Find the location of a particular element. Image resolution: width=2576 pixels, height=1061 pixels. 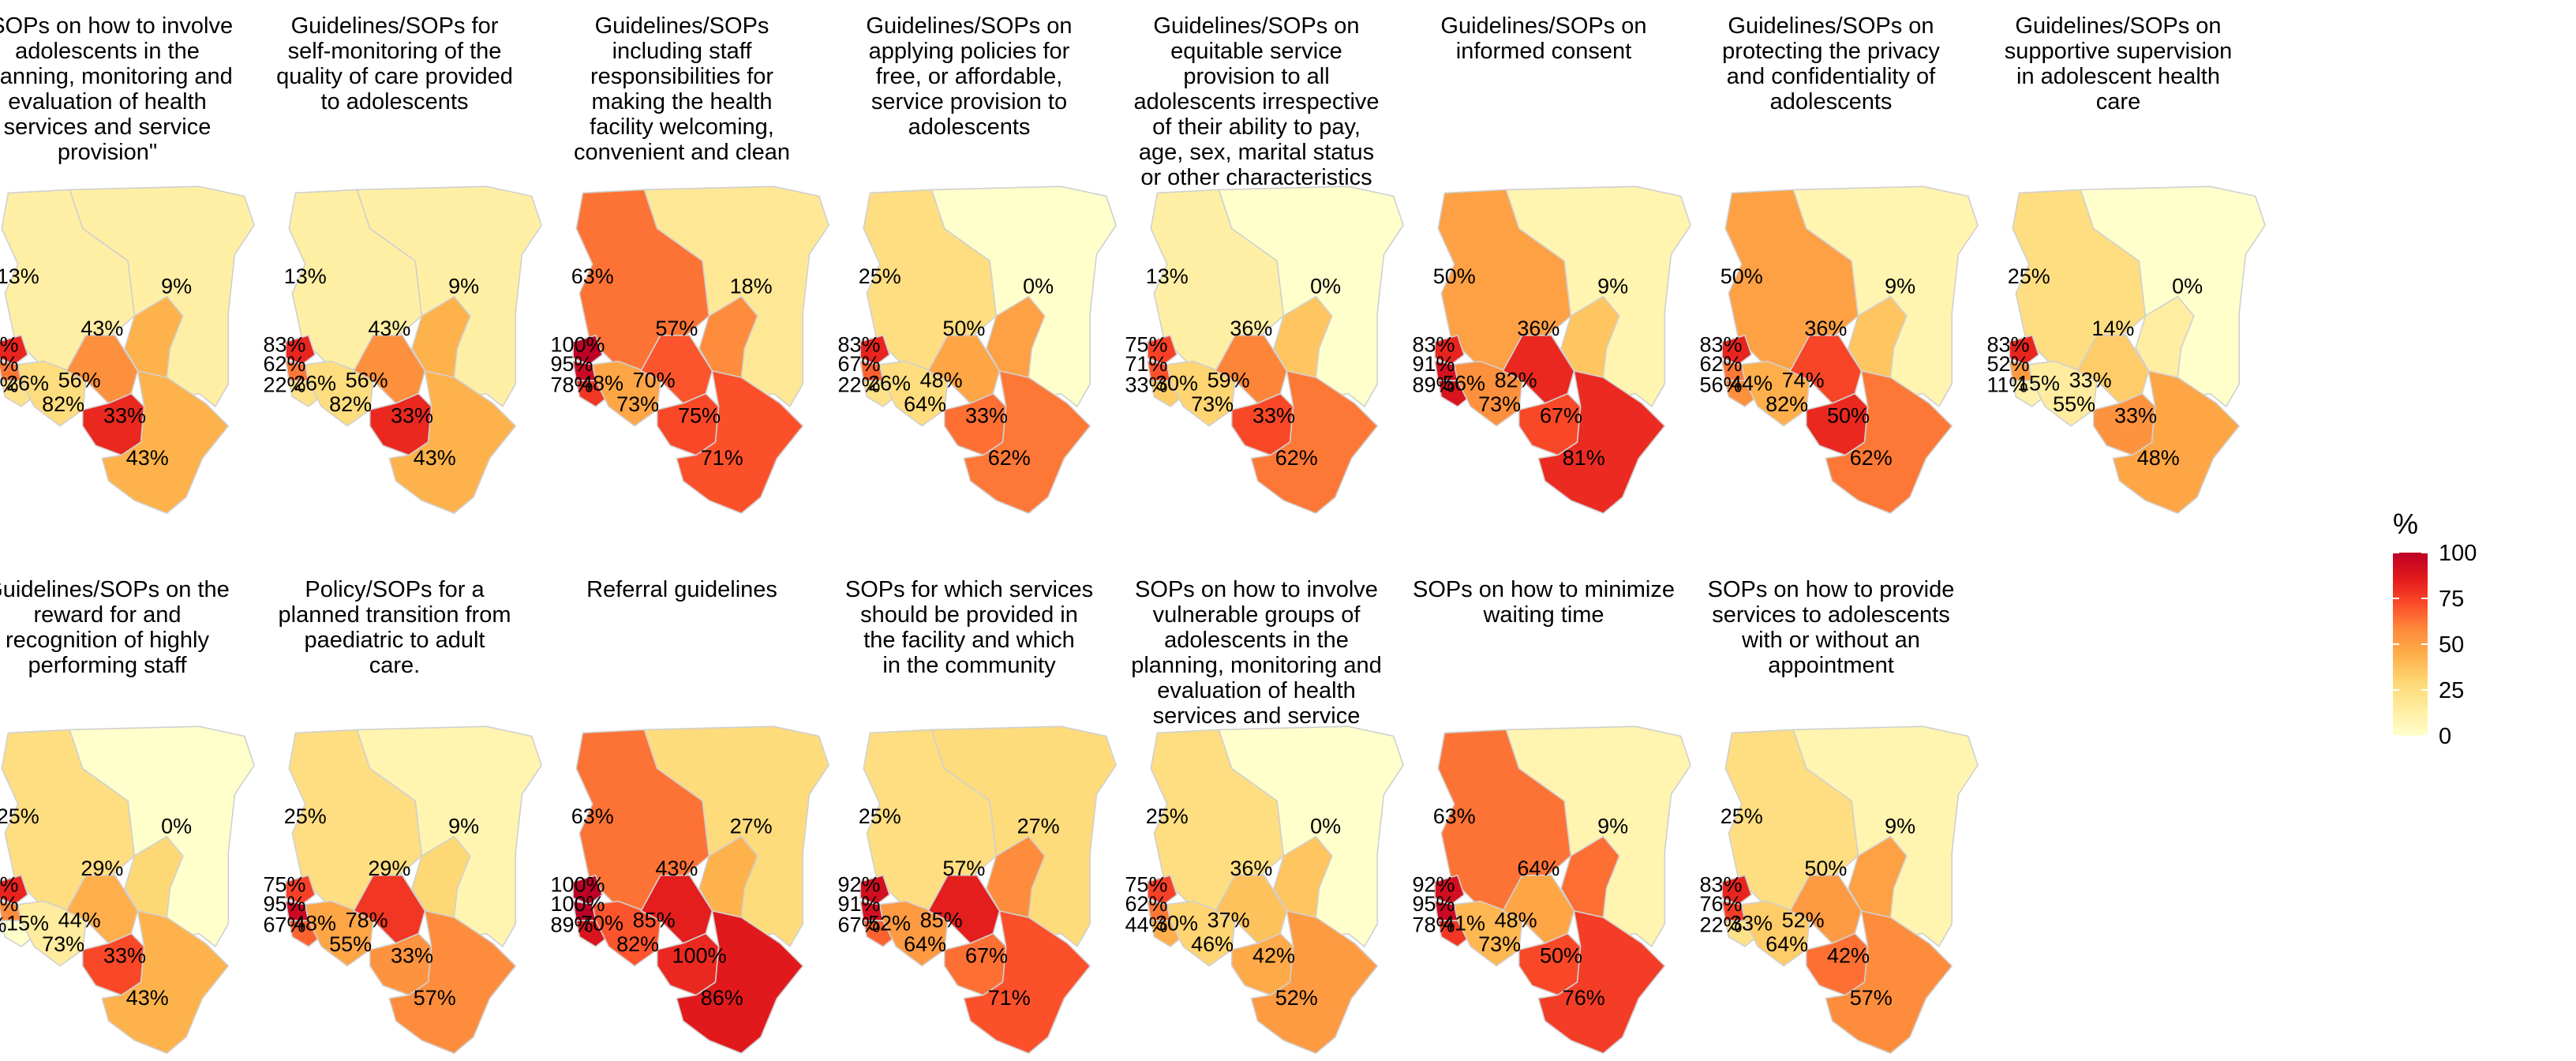

region-value-label: 36% is located at coordinates (1251, 328).